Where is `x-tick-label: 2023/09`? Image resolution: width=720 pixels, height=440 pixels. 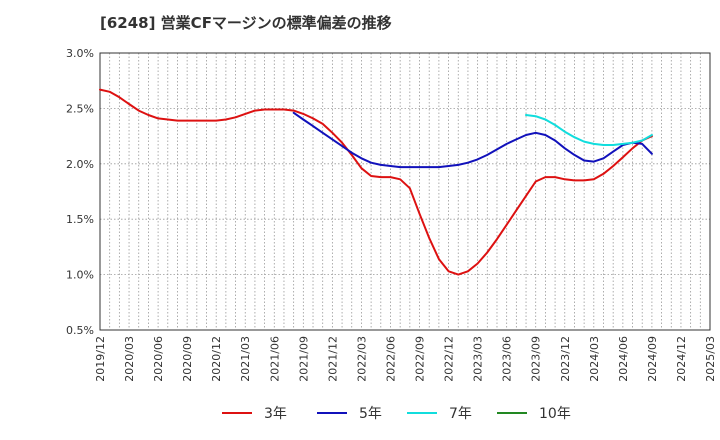
x-tick-label: 2023/09 is located at coordinates (536, 359).